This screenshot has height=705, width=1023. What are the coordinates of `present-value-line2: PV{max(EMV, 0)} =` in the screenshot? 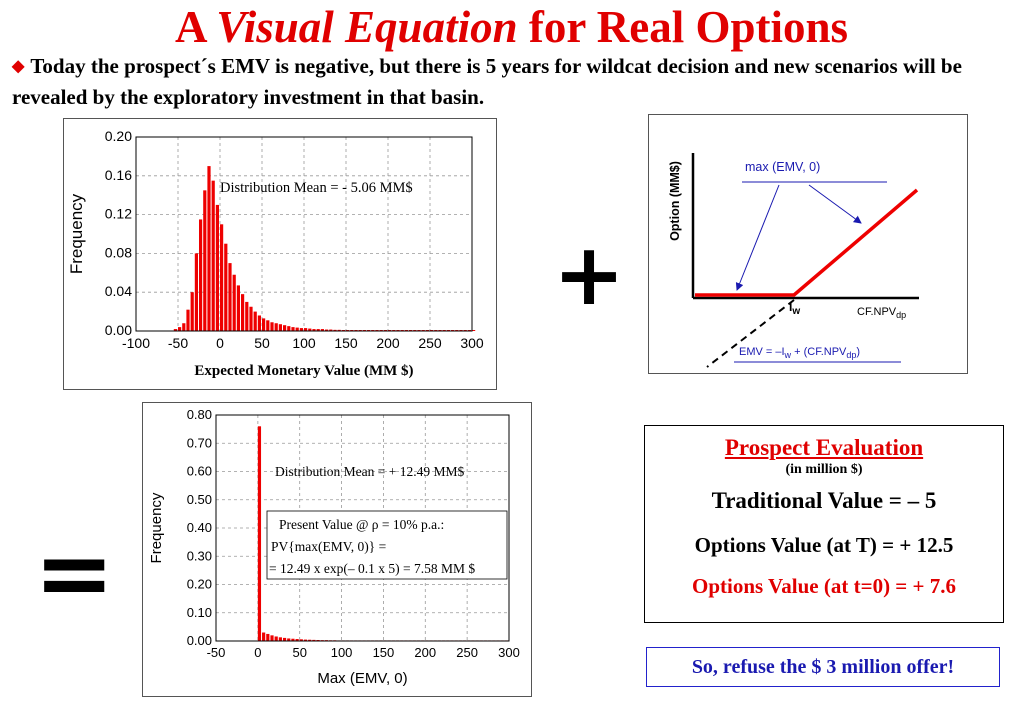 It's located at (328, 546).